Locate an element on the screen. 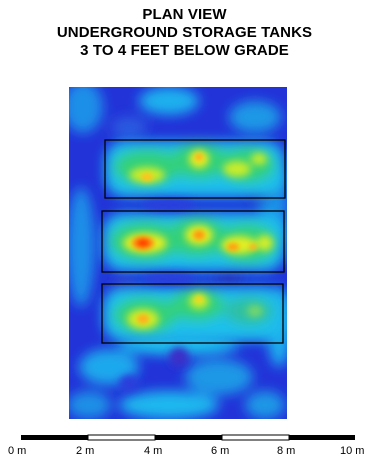  tank-1-anomaly is located at coordinates (195, 169).